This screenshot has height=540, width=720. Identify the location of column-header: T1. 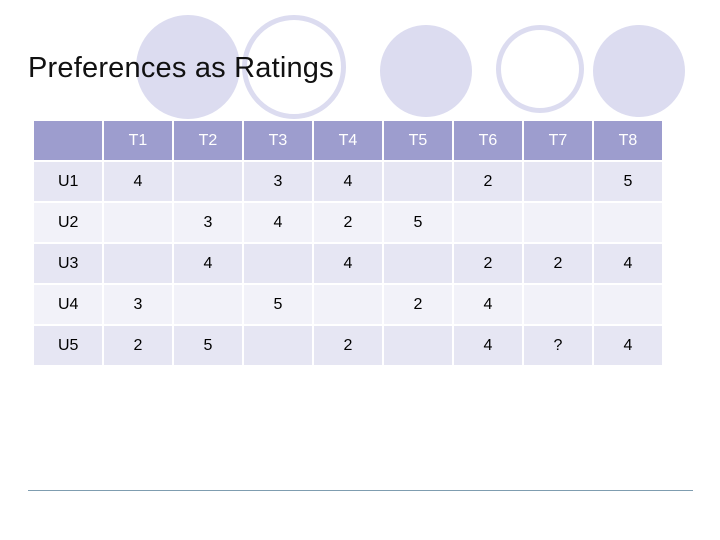
(138, 140).